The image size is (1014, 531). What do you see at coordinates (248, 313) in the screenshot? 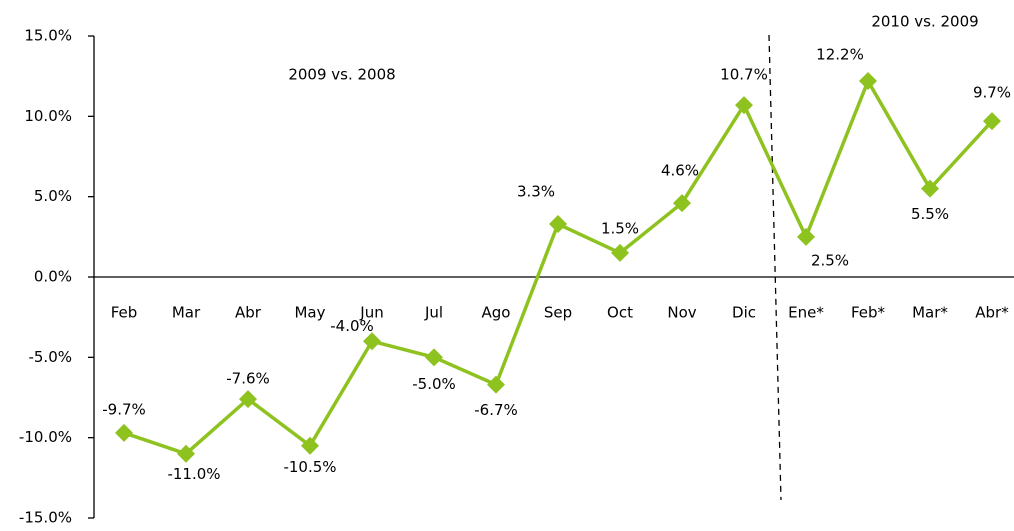
I see `x-tick-label: Abr` at bounding box center [248, 313].